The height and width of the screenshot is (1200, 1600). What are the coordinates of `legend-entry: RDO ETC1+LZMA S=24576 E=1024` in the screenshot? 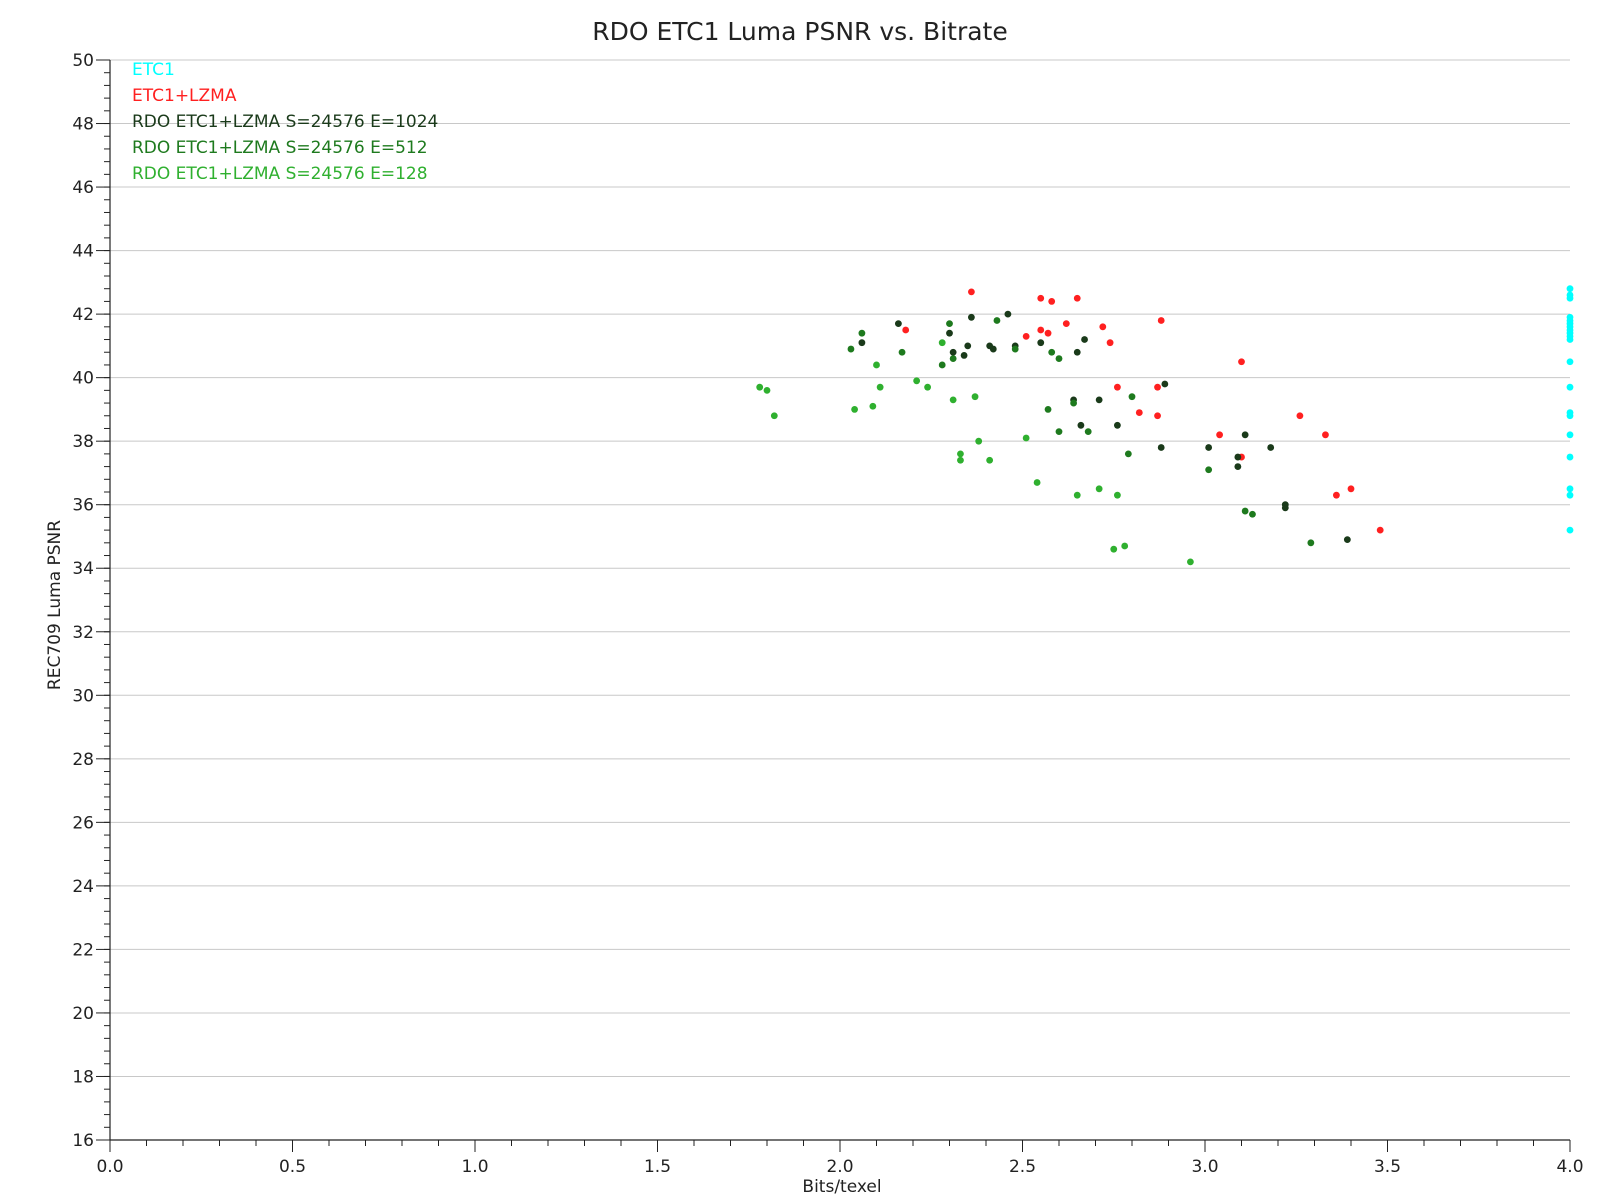 It's located at (285, 122).